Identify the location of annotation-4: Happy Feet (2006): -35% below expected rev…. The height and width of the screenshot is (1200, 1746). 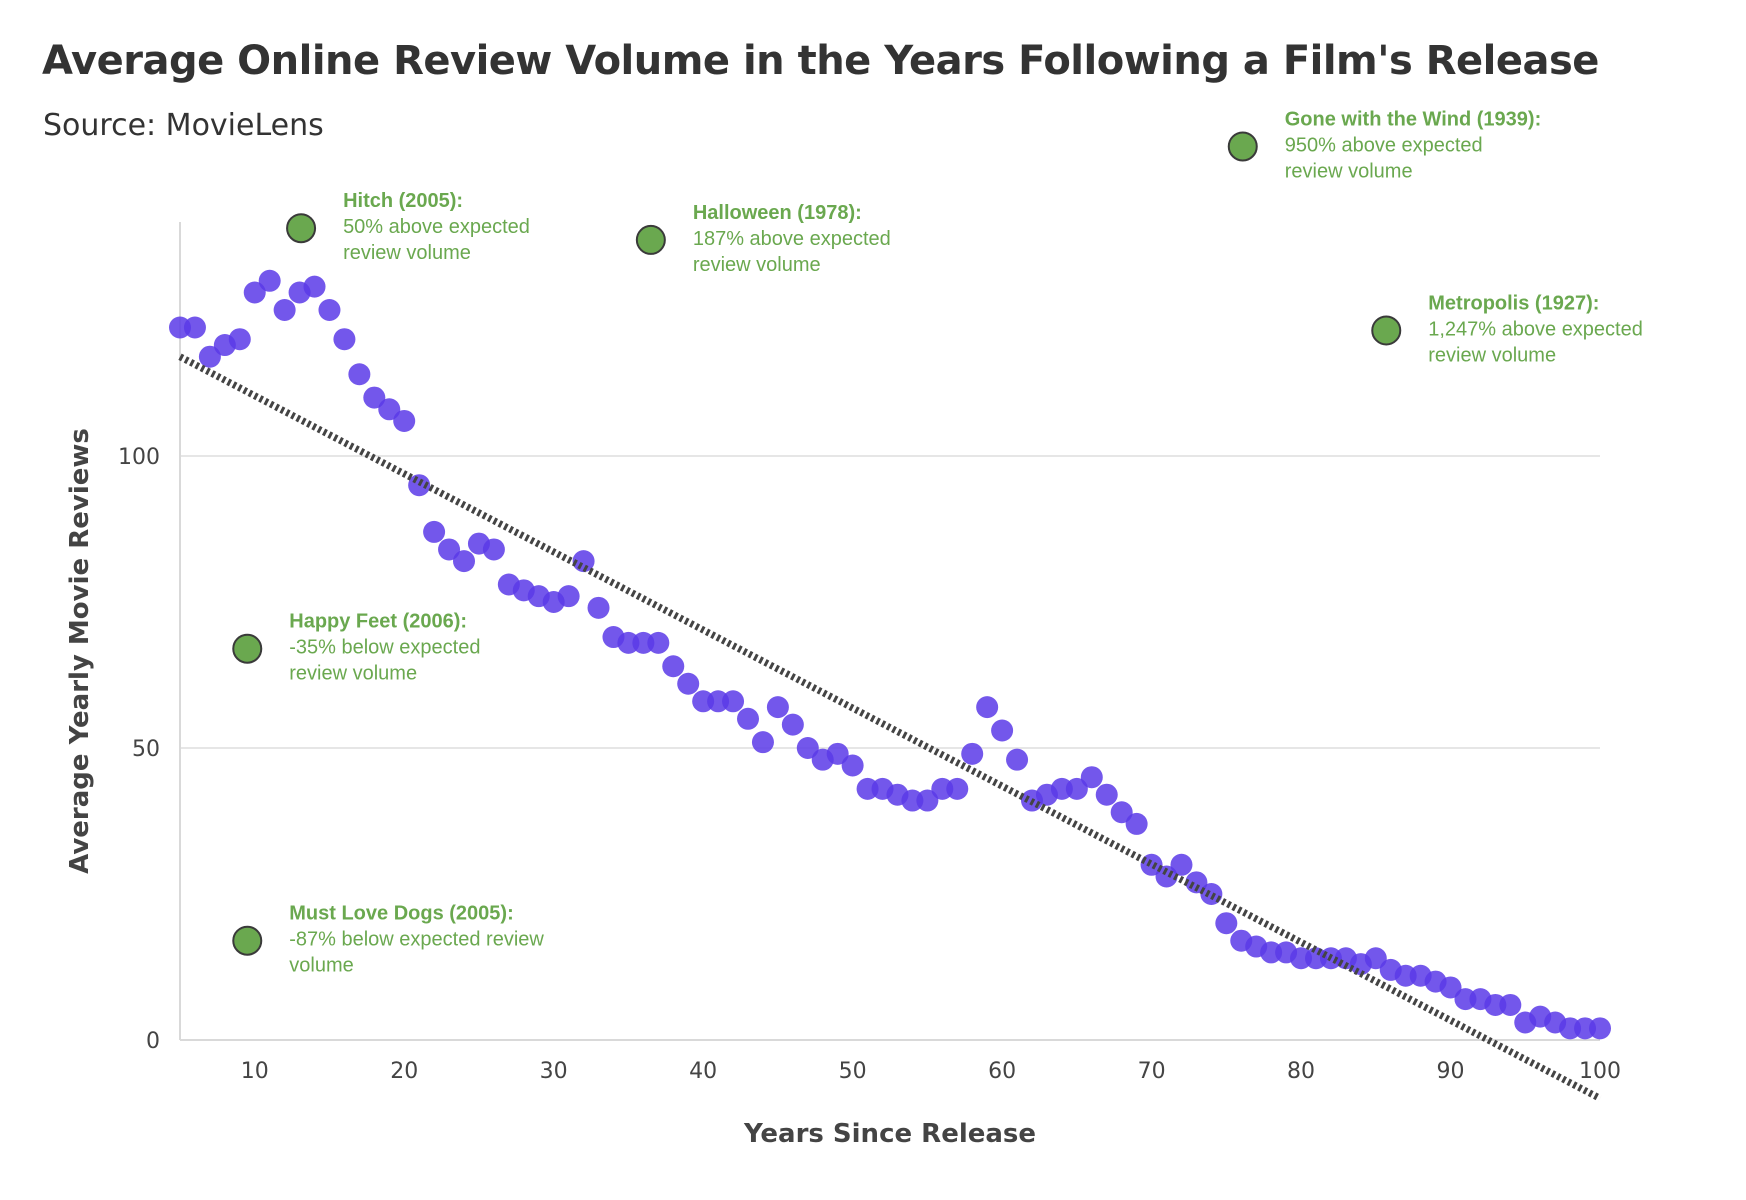
(356, 648).